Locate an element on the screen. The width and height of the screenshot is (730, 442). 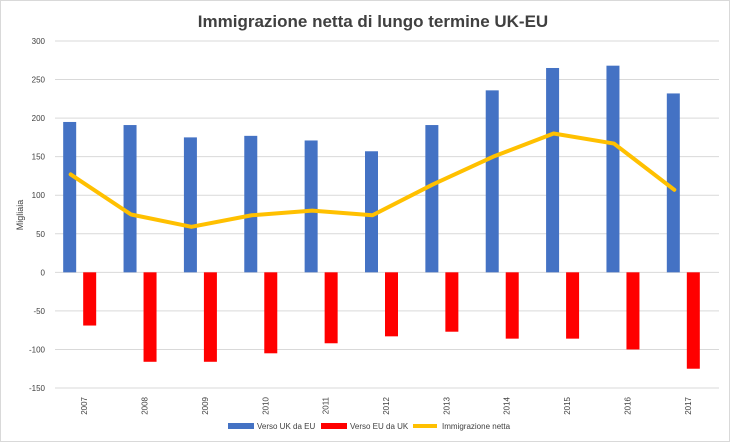
y-tick-label: 300 is located at coordinates (39, 41).